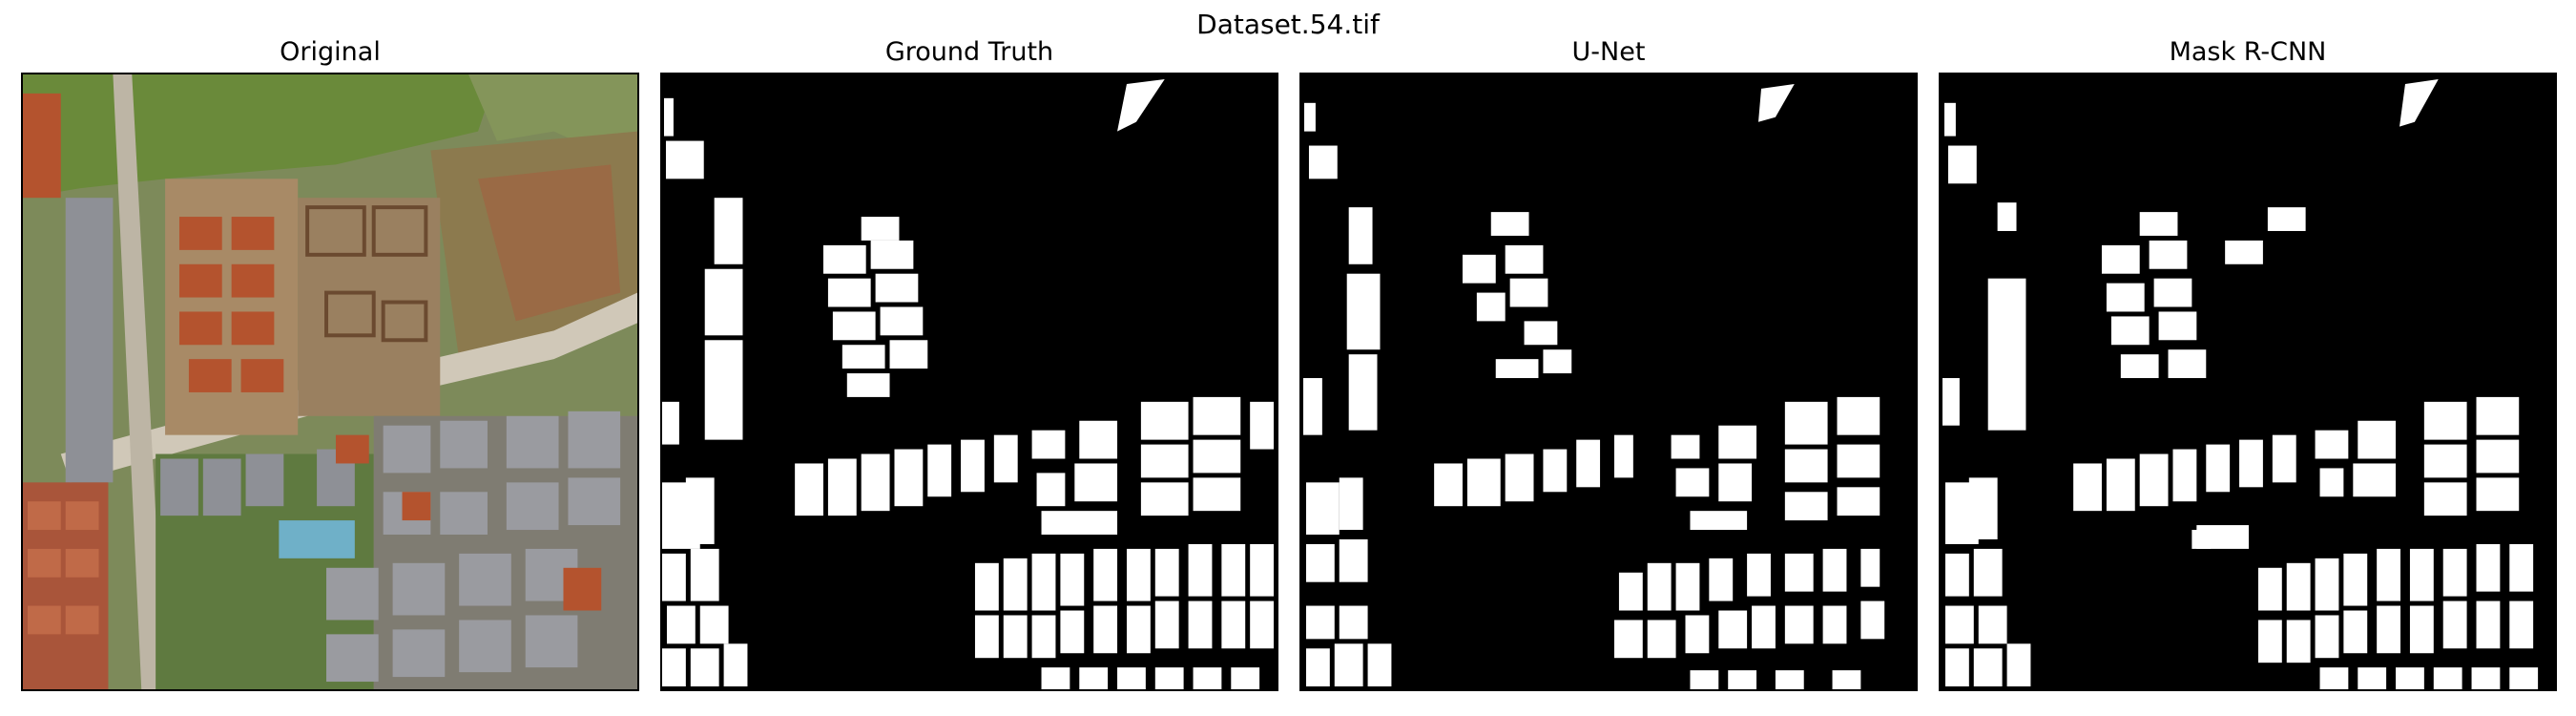 The image size is (2576, 716). I want to click on figure-title: Dataset.54.tif, so click(1288, 24).